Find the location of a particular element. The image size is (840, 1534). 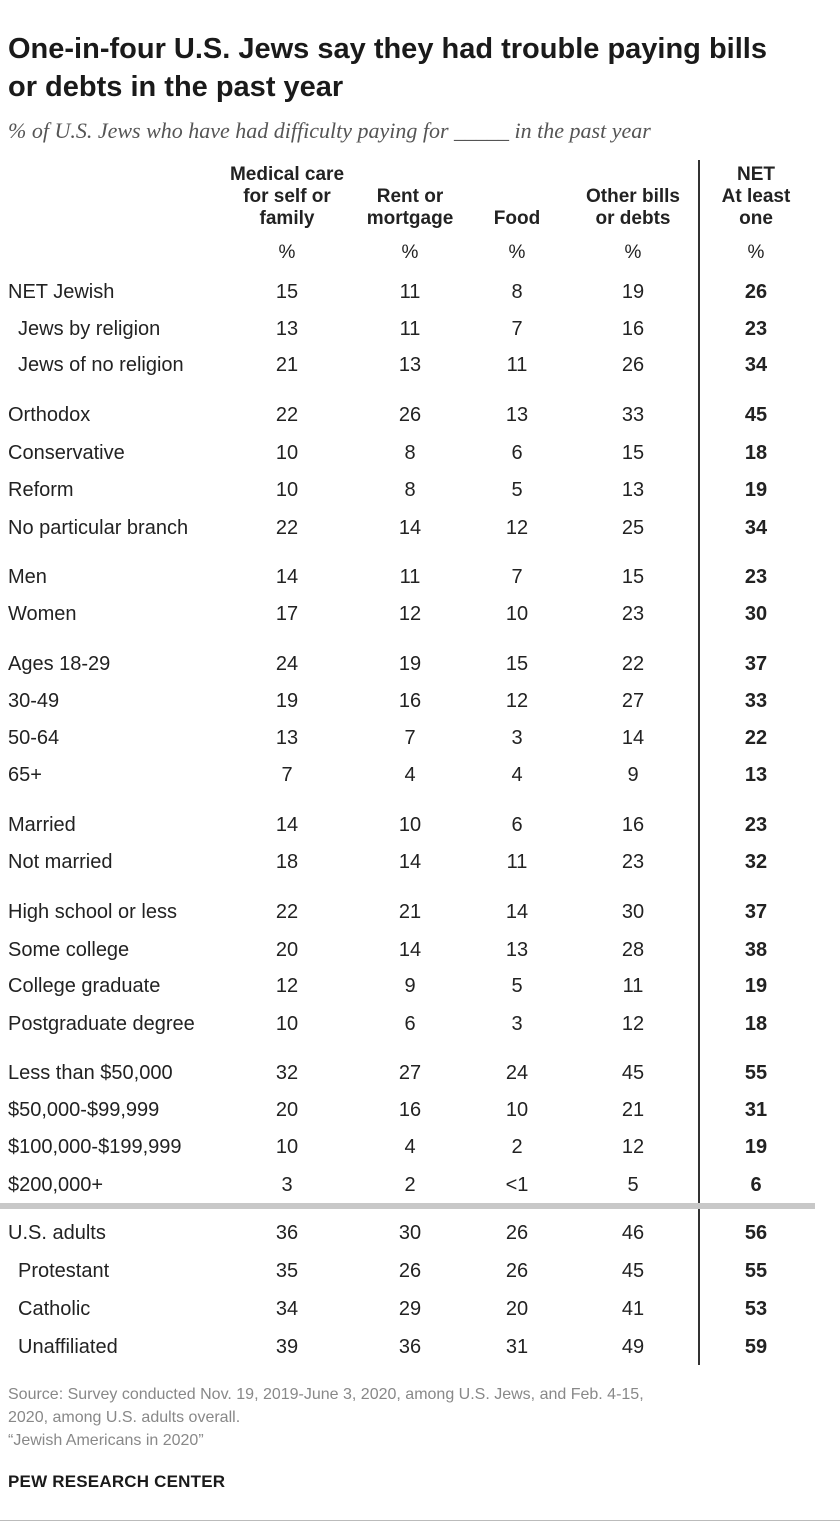

row-label: Jews of no religion is located at coordinates (101, 365).